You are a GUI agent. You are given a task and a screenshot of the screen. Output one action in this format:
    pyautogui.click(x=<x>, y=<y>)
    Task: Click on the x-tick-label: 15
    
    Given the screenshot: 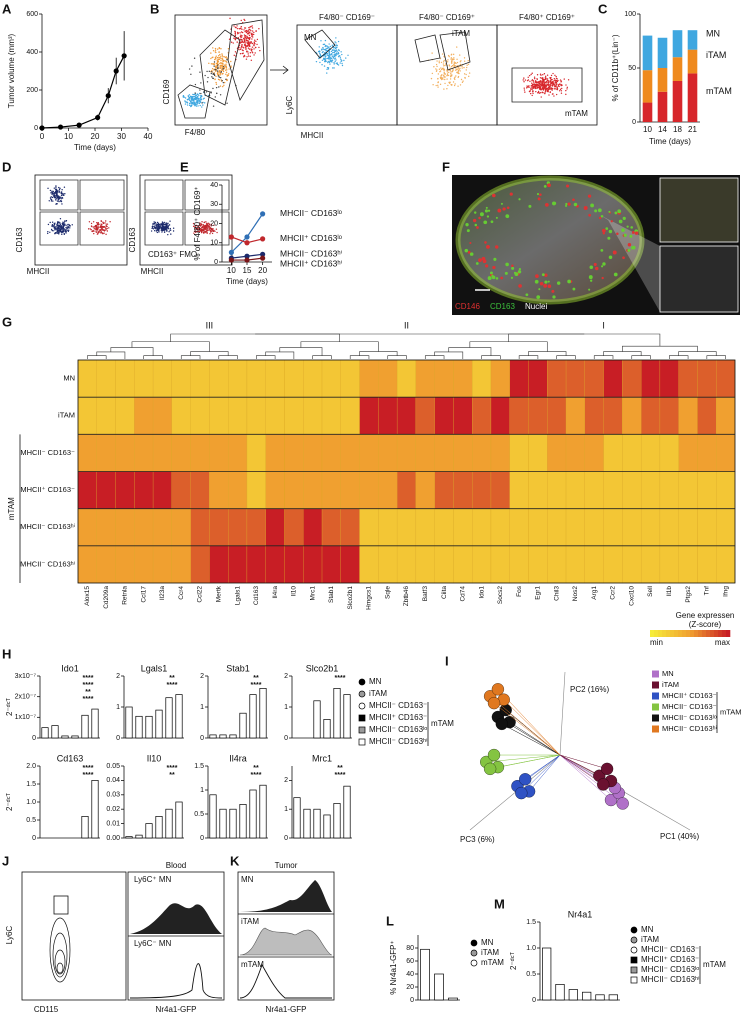 What is the action you would take?
    pyautogui.click(x=247, y=270)
    